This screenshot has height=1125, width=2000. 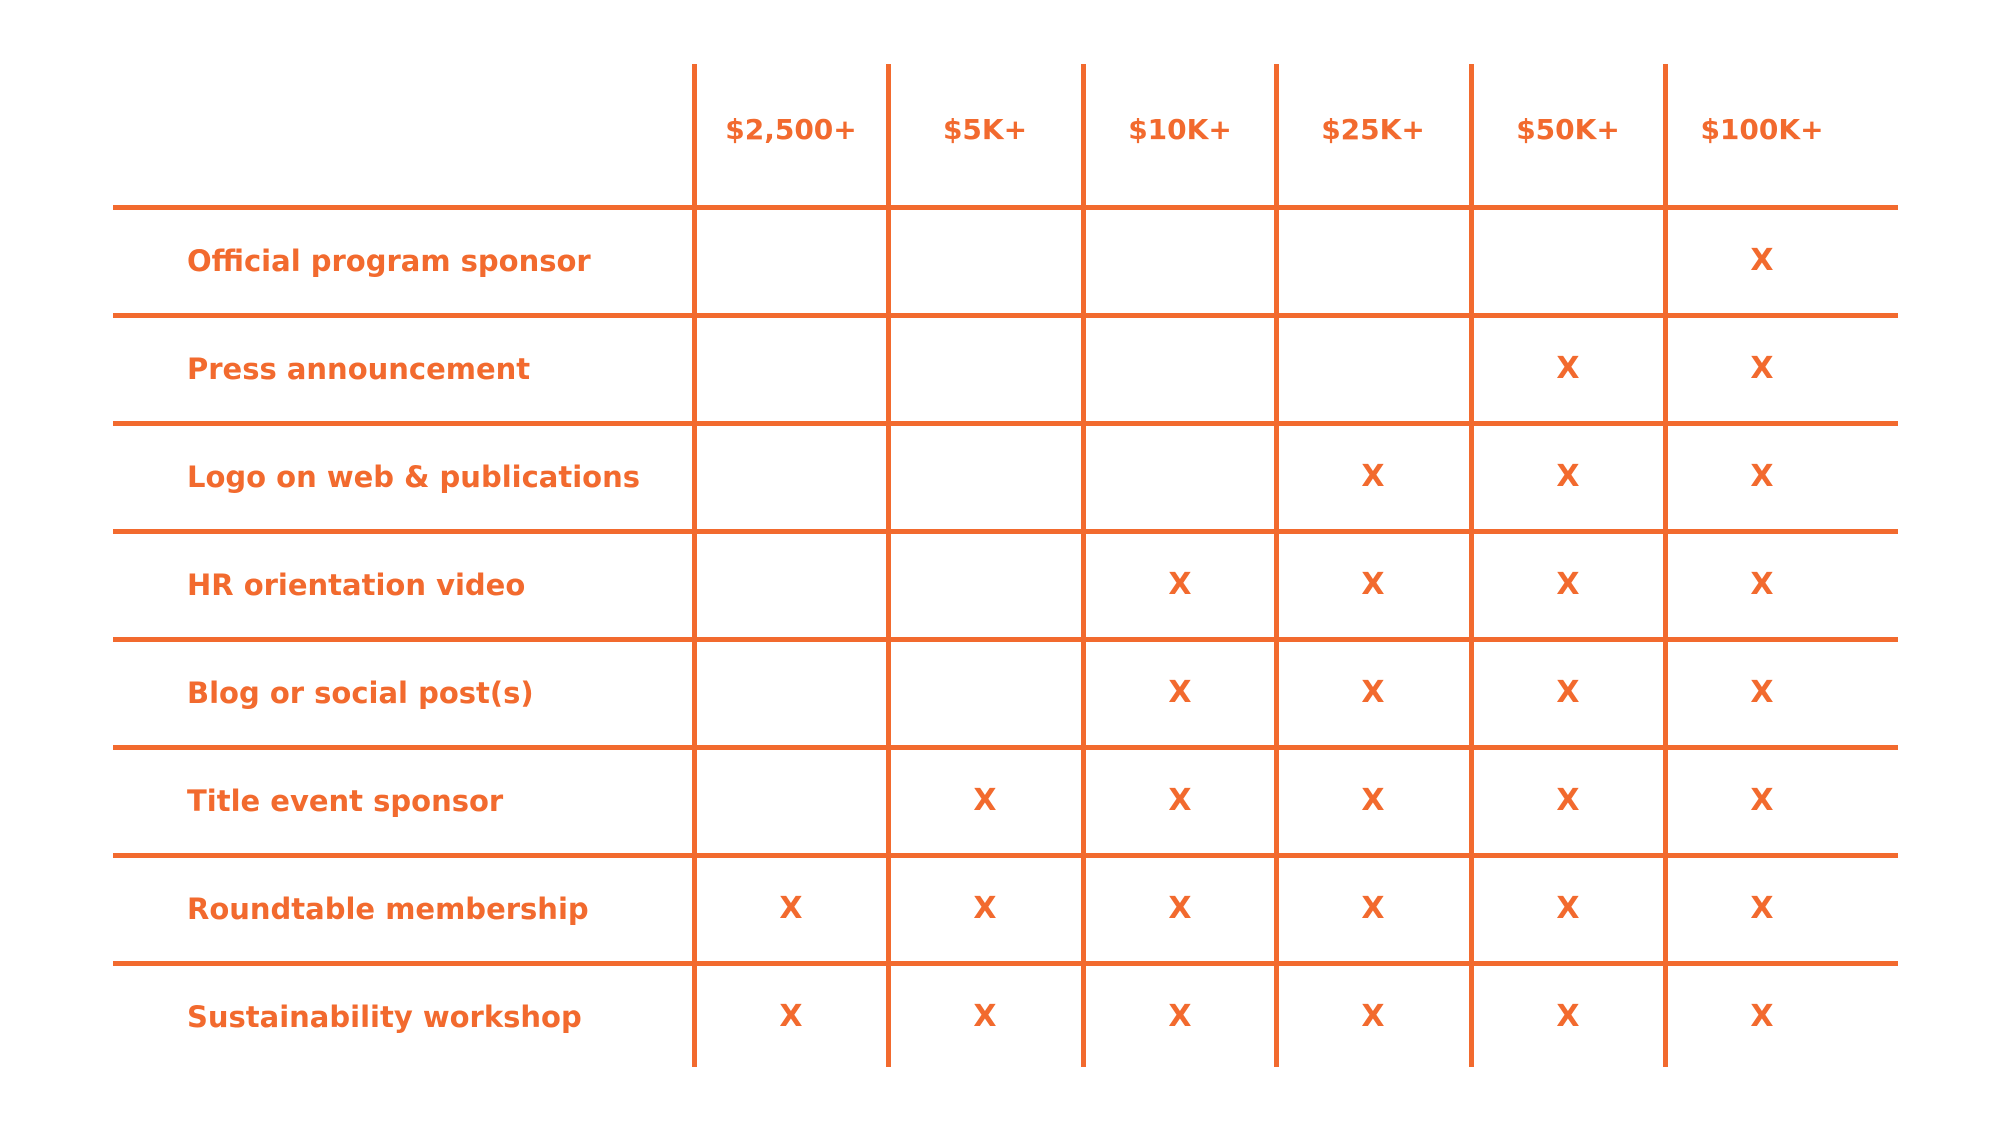 What do you see at coordinates (384, 1017) in the screenshot?
I see `row-benefit-label: Sustainability workshop` at bounding box center [384, 1017].